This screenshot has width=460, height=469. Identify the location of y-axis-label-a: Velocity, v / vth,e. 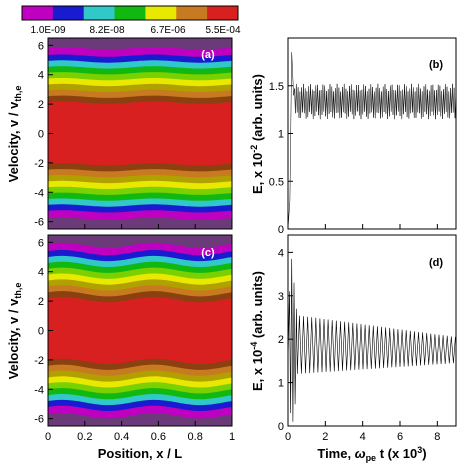
(14, 134).